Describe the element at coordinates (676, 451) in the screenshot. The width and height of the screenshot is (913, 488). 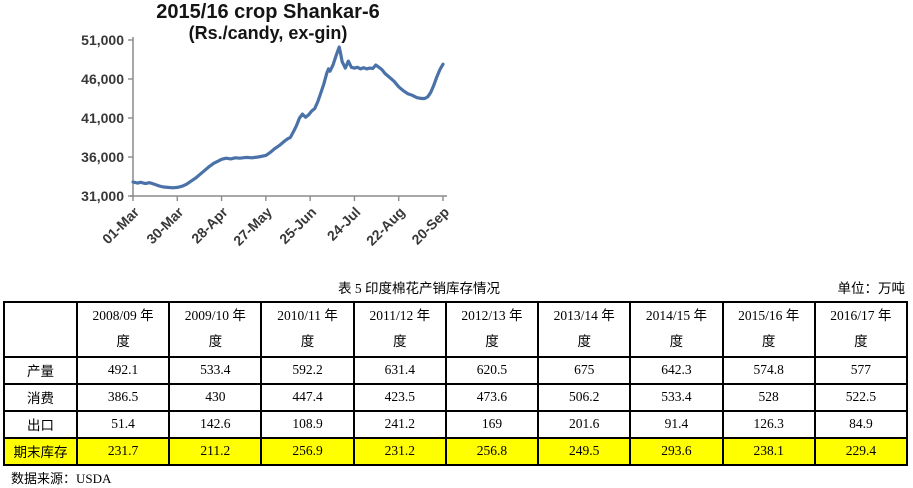
I see `value-cell: 293.6` at that location.